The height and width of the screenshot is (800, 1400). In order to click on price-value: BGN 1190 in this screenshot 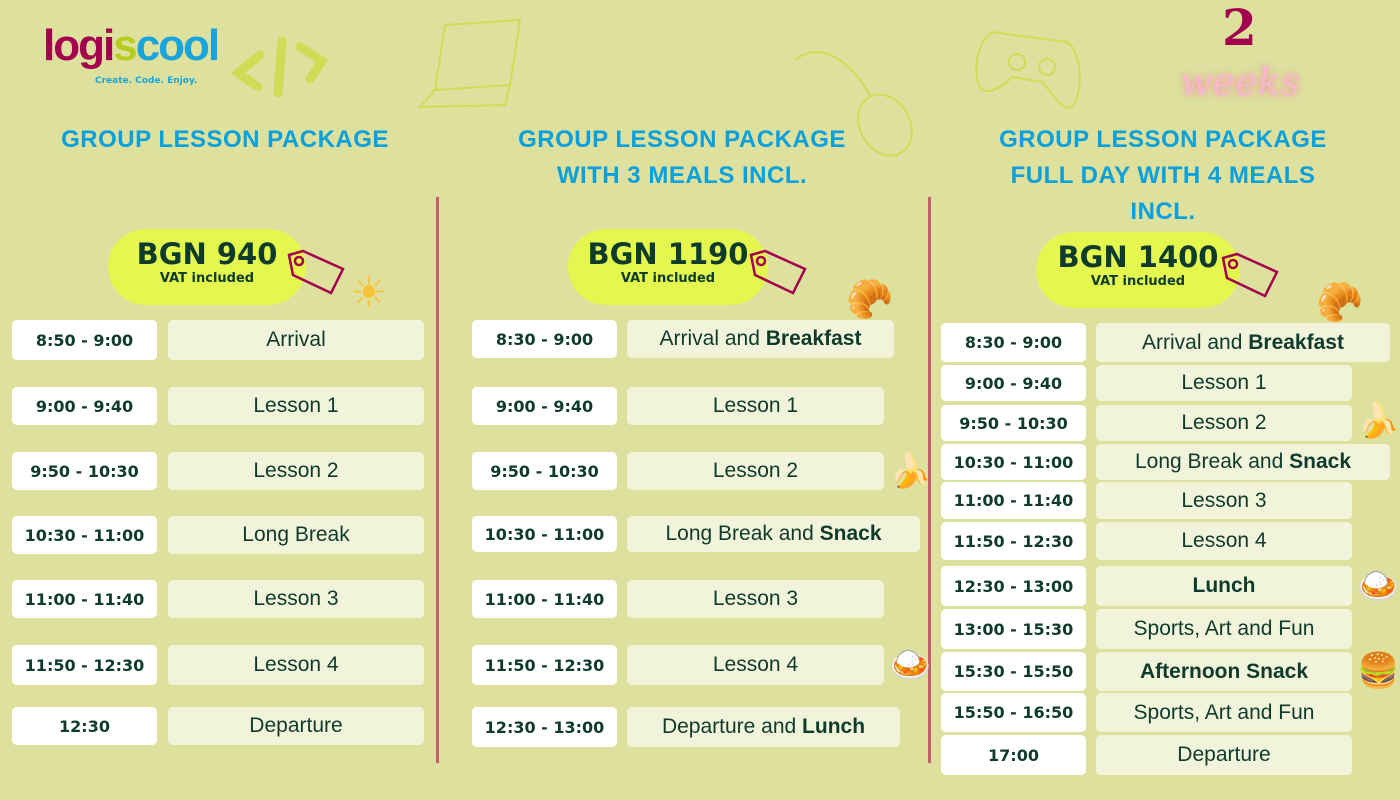, I will do `click(668, 254)`.